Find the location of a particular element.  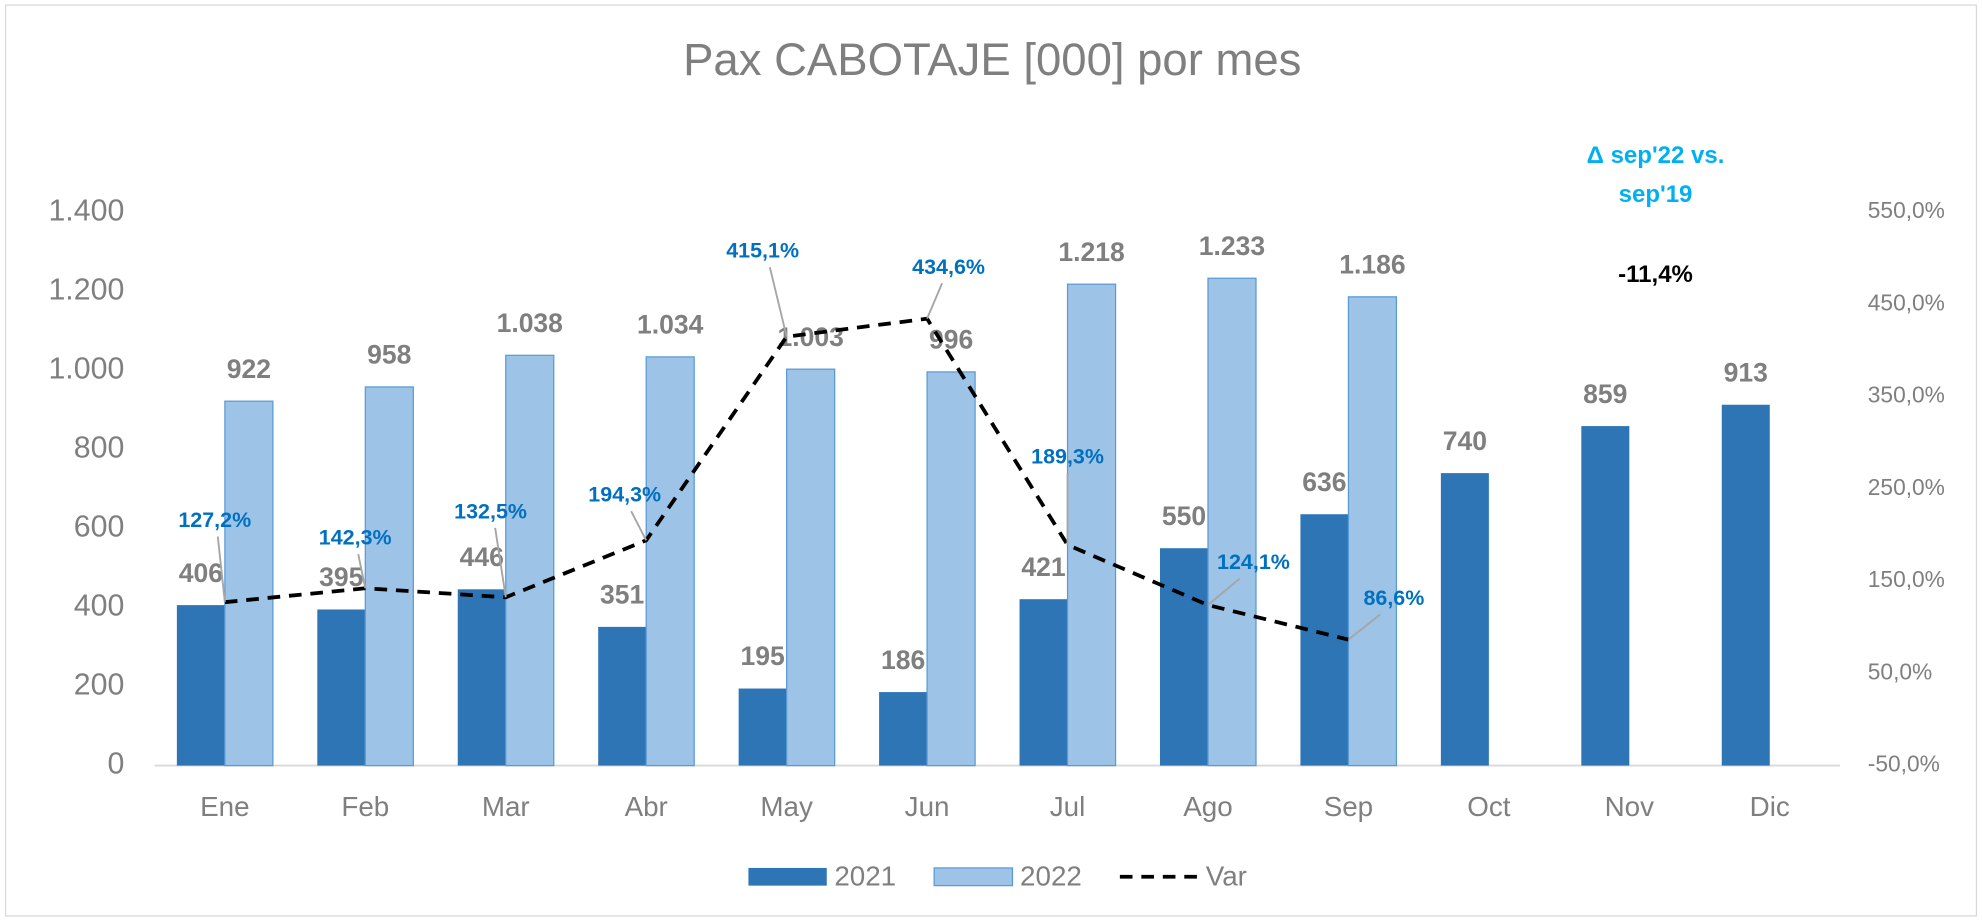

value-label: 740 is located at coordinates (1465, 441).